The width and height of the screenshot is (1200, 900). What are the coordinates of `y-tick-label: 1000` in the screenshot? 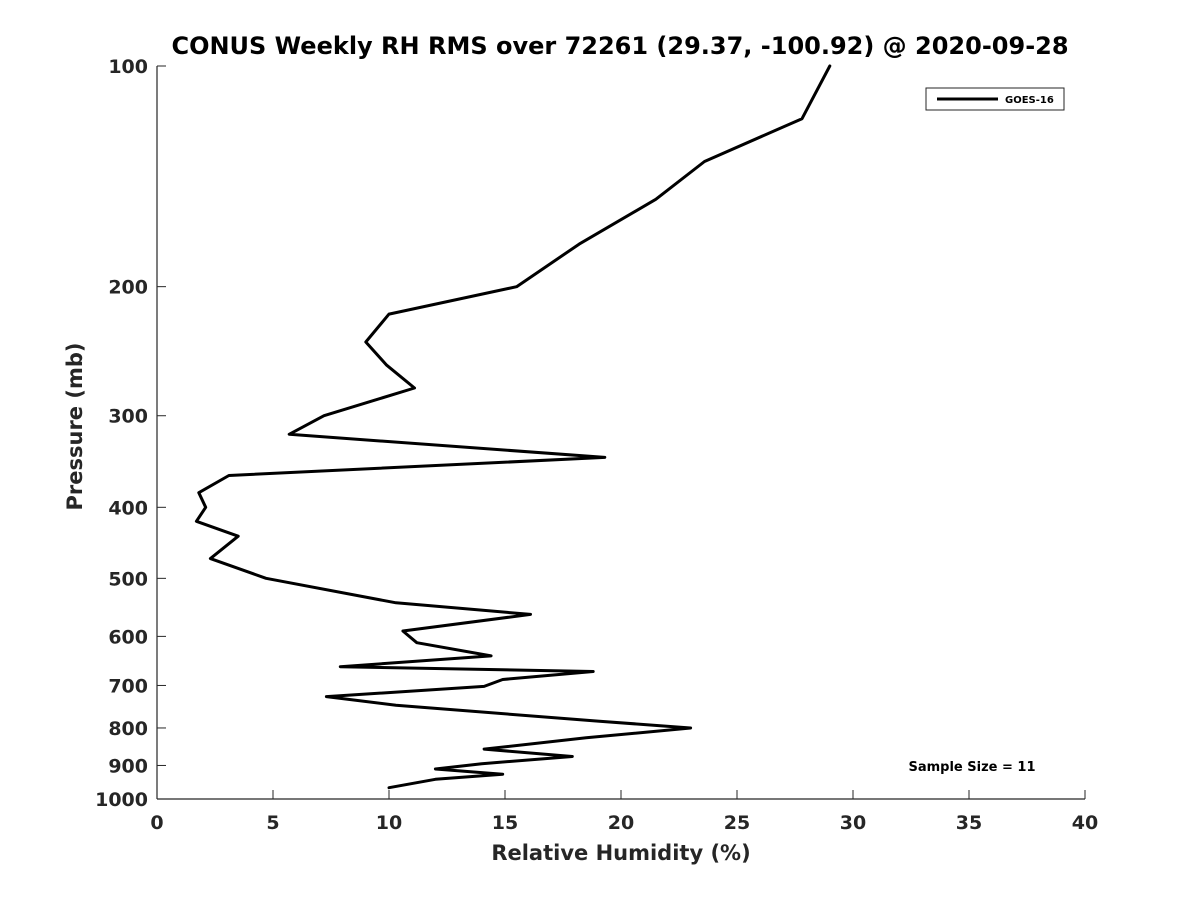 It's located at (121, 800).